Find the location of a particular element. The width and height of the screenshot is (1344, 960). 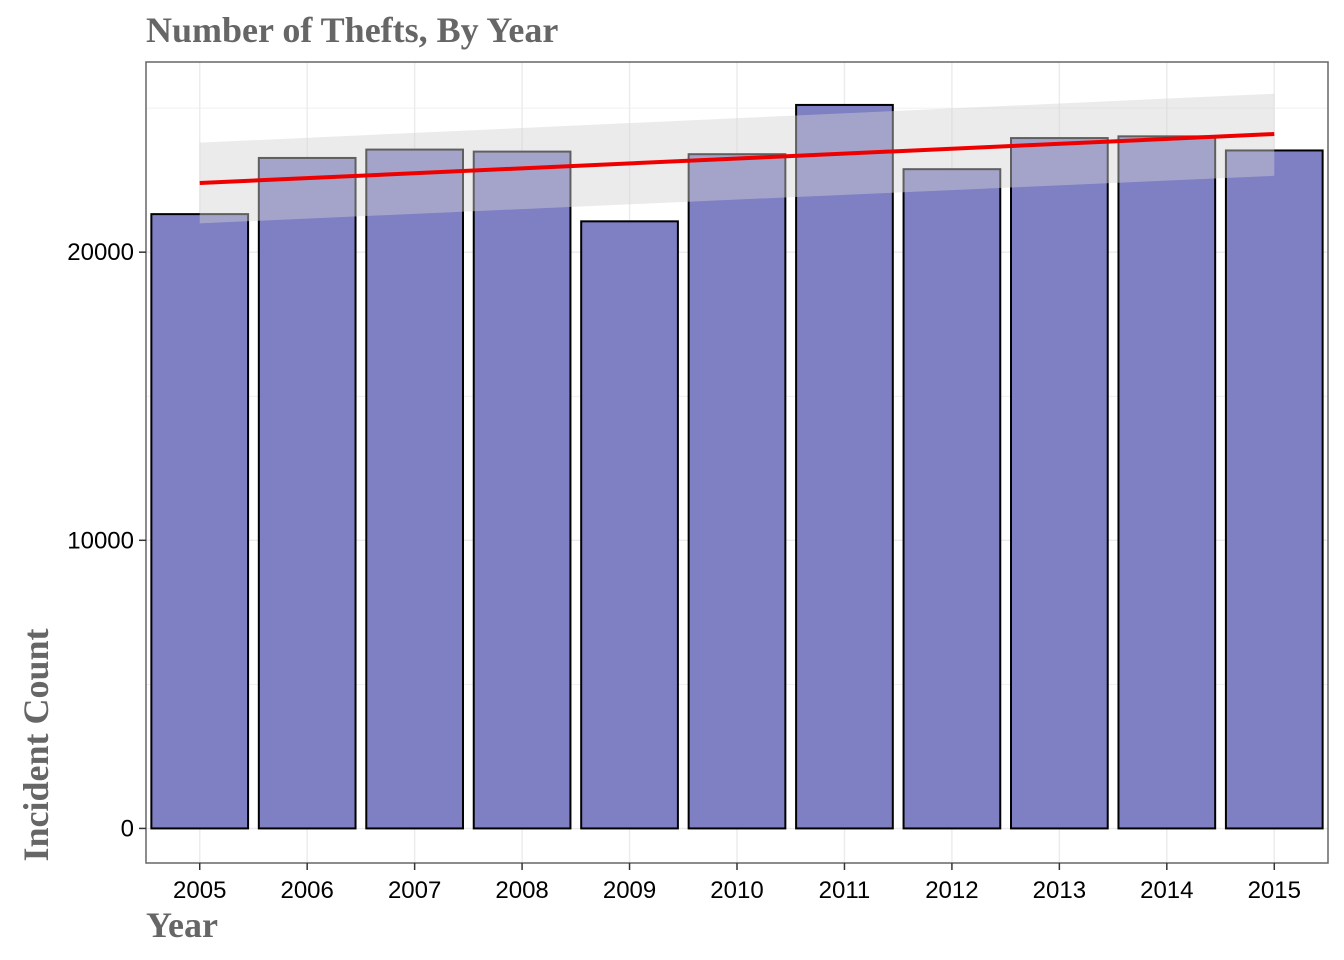

chart-title: Number of Thefts, By Year is located at coordinates (352, 30).